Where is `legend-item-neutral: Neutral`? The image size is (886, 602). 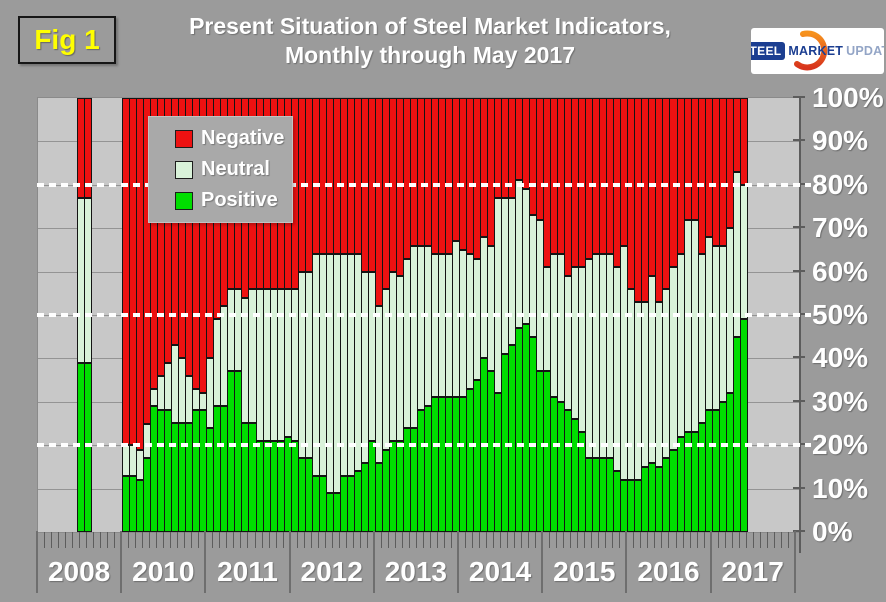 legend-item-neutral: Neutral is located at coordinates (220, 169).